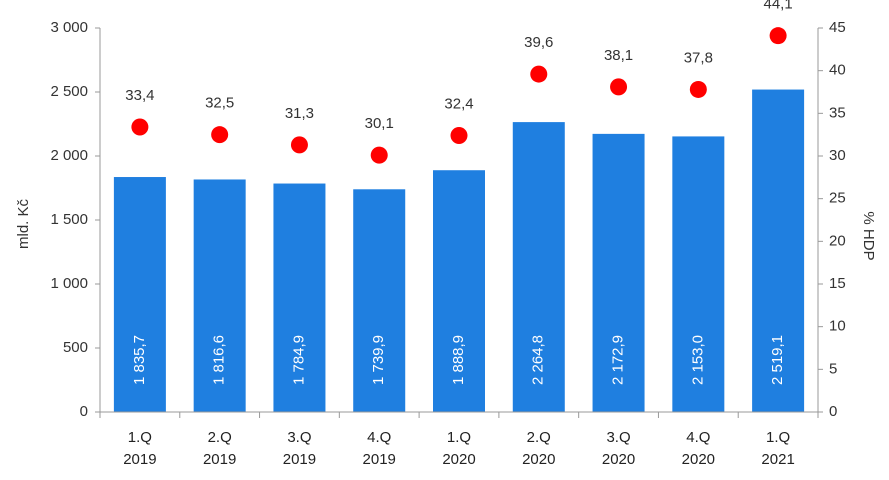 This screenshot has height=480, width=889. What do you see at coordinates (379, 123) in the screenshot?
I see `point-value-label: 30,1` at bounding box center [379, 123].